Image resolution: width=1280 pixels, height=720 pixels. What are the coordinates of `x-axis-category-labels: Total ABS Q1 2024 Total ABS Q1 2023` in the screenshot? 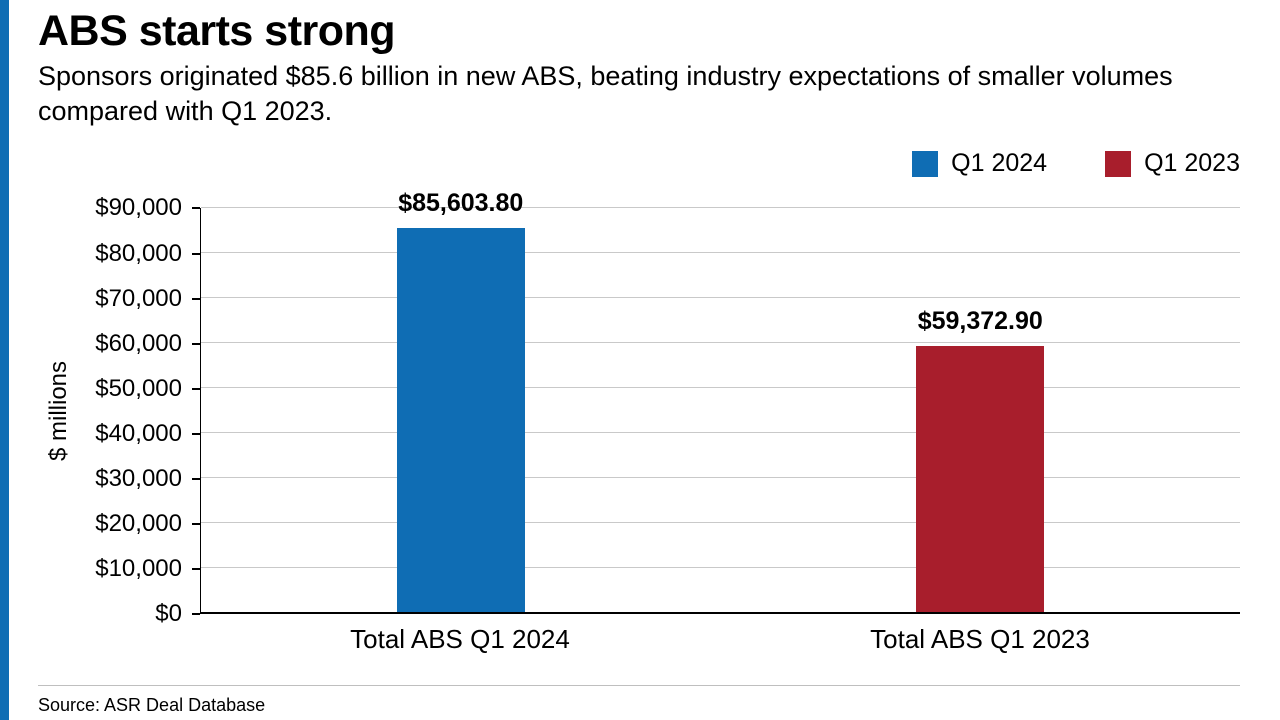 It's located at (720, 639).